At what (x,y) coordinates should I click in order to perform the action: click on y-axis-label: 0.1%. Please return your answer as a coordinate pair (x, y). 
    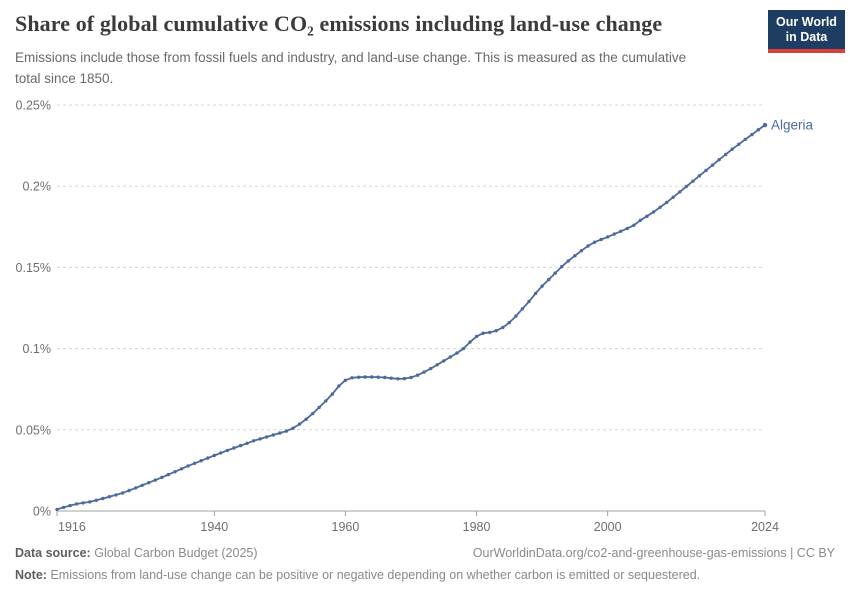
    Looking at the image, I should click on (37, 349).